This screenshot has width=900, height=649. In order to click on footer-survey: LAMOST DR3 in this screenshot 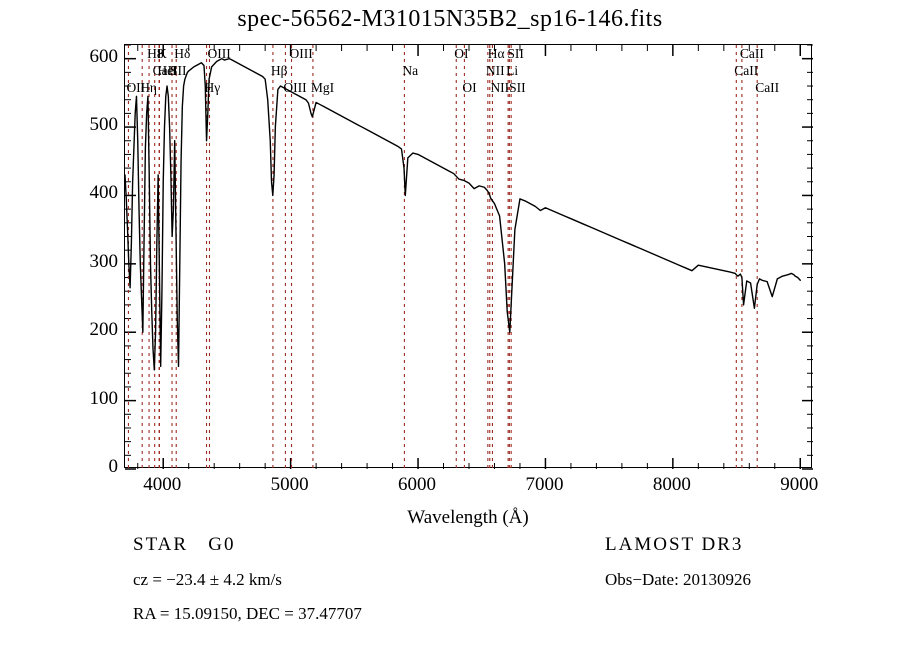, I will do `click(674, 544)`.